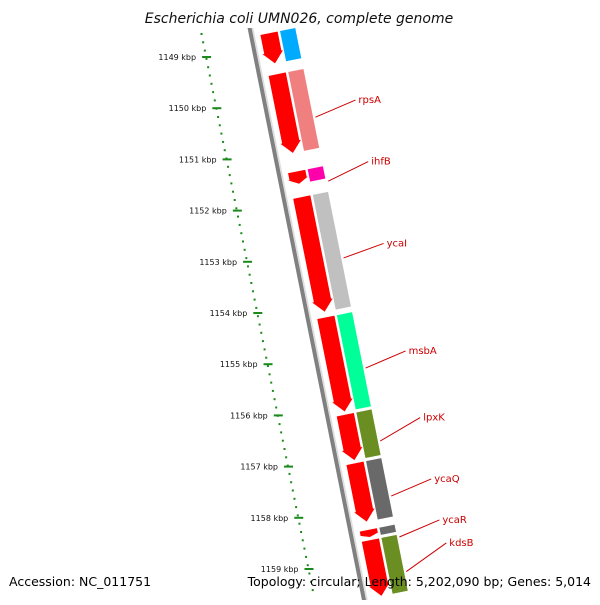  I want to click on gene-label: ycaR, so click(454, 520).